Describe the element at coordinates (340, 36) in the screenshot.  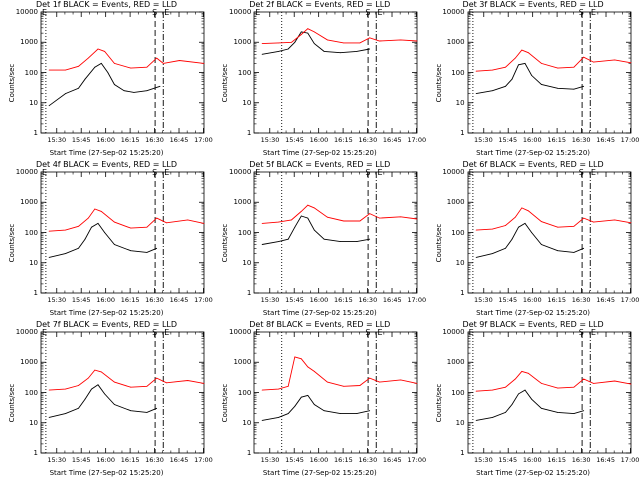
I see `series-line-lld` at that location.